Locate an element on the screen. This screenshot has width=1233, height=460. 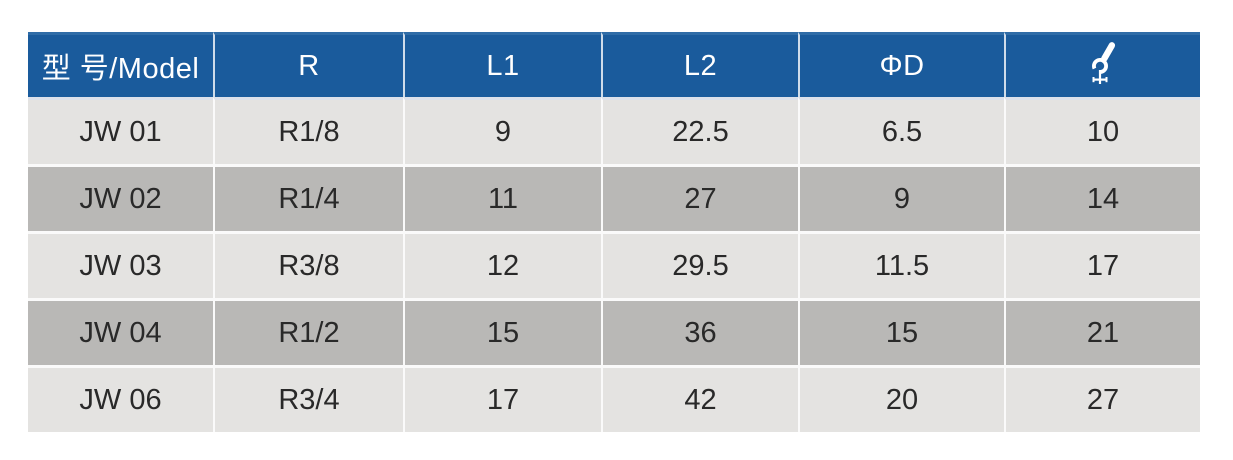
cell-phi-d: 15 is located at coordinates (901, 331).